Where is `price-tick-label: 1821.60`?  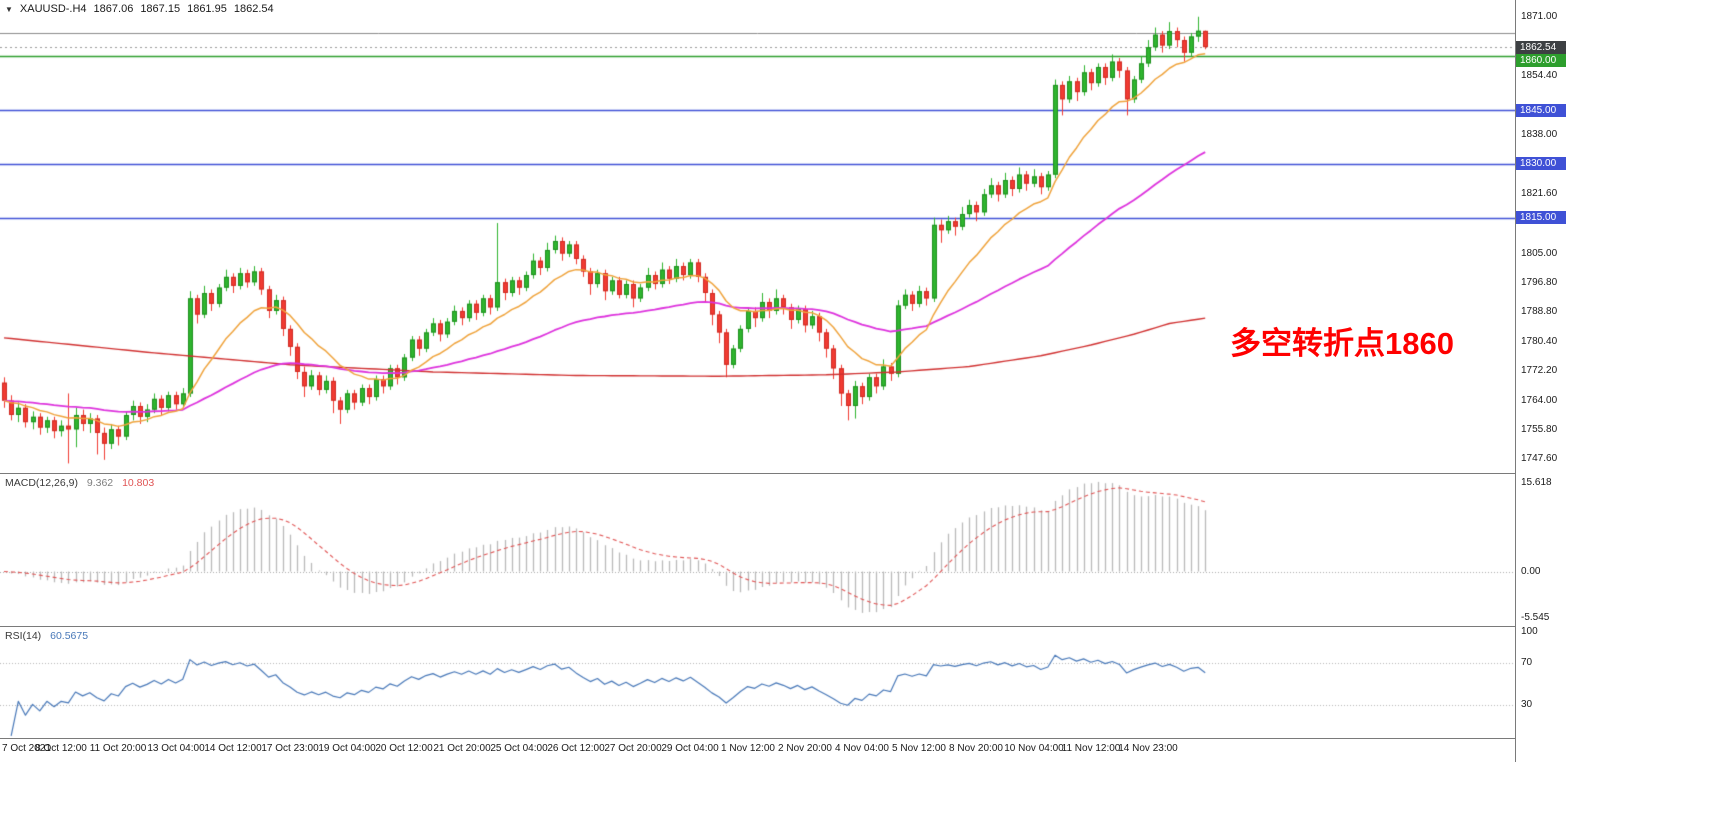
price-tick-label: 1821.60 is located at coordinates (1539, 193).